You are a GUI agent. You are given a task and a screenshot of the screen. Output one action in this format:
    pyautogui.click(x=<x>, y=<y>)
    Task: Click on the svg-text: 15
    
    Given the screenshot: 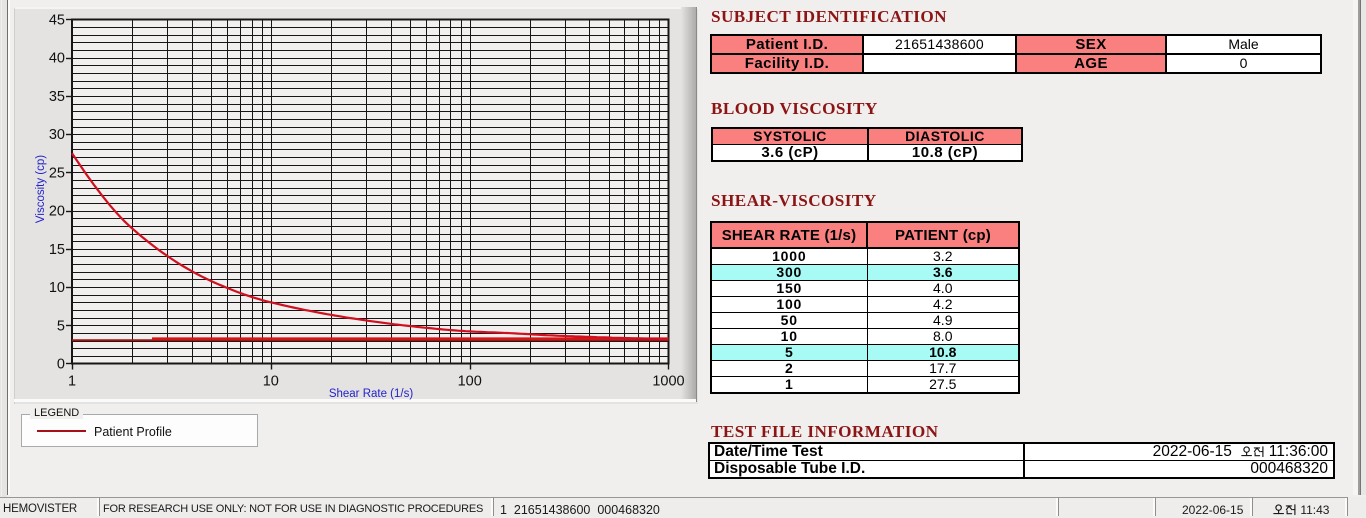 What is the action you would take?
    pyautogui.click(x=57, y=250)
    